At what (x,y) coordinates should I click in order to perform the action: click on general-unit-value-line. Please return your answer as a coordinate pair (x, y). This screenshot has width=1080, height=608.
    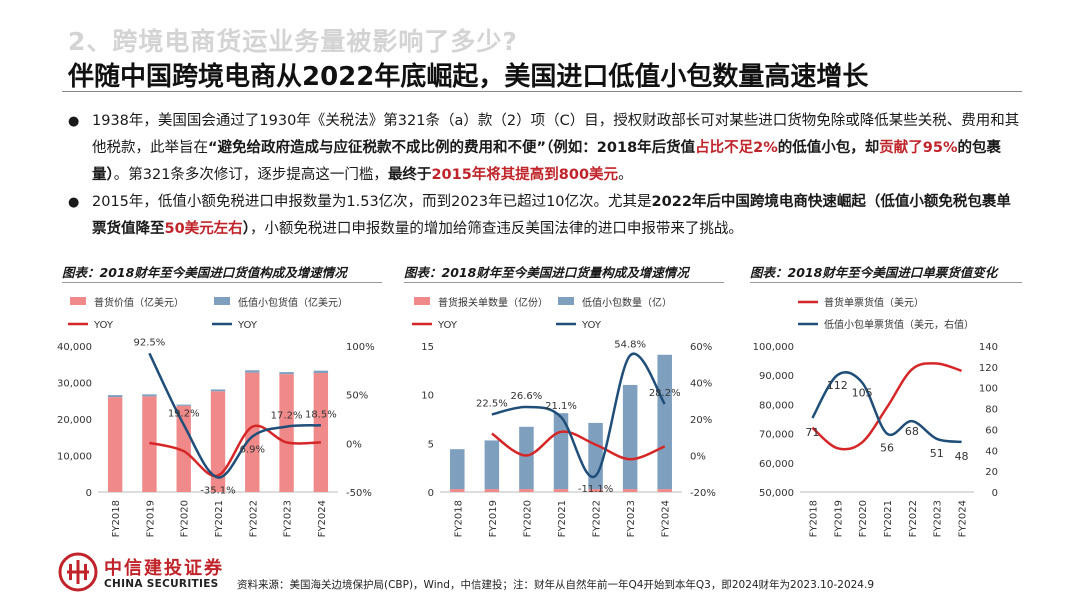
    Looking at the image, I should click on (886, 406).